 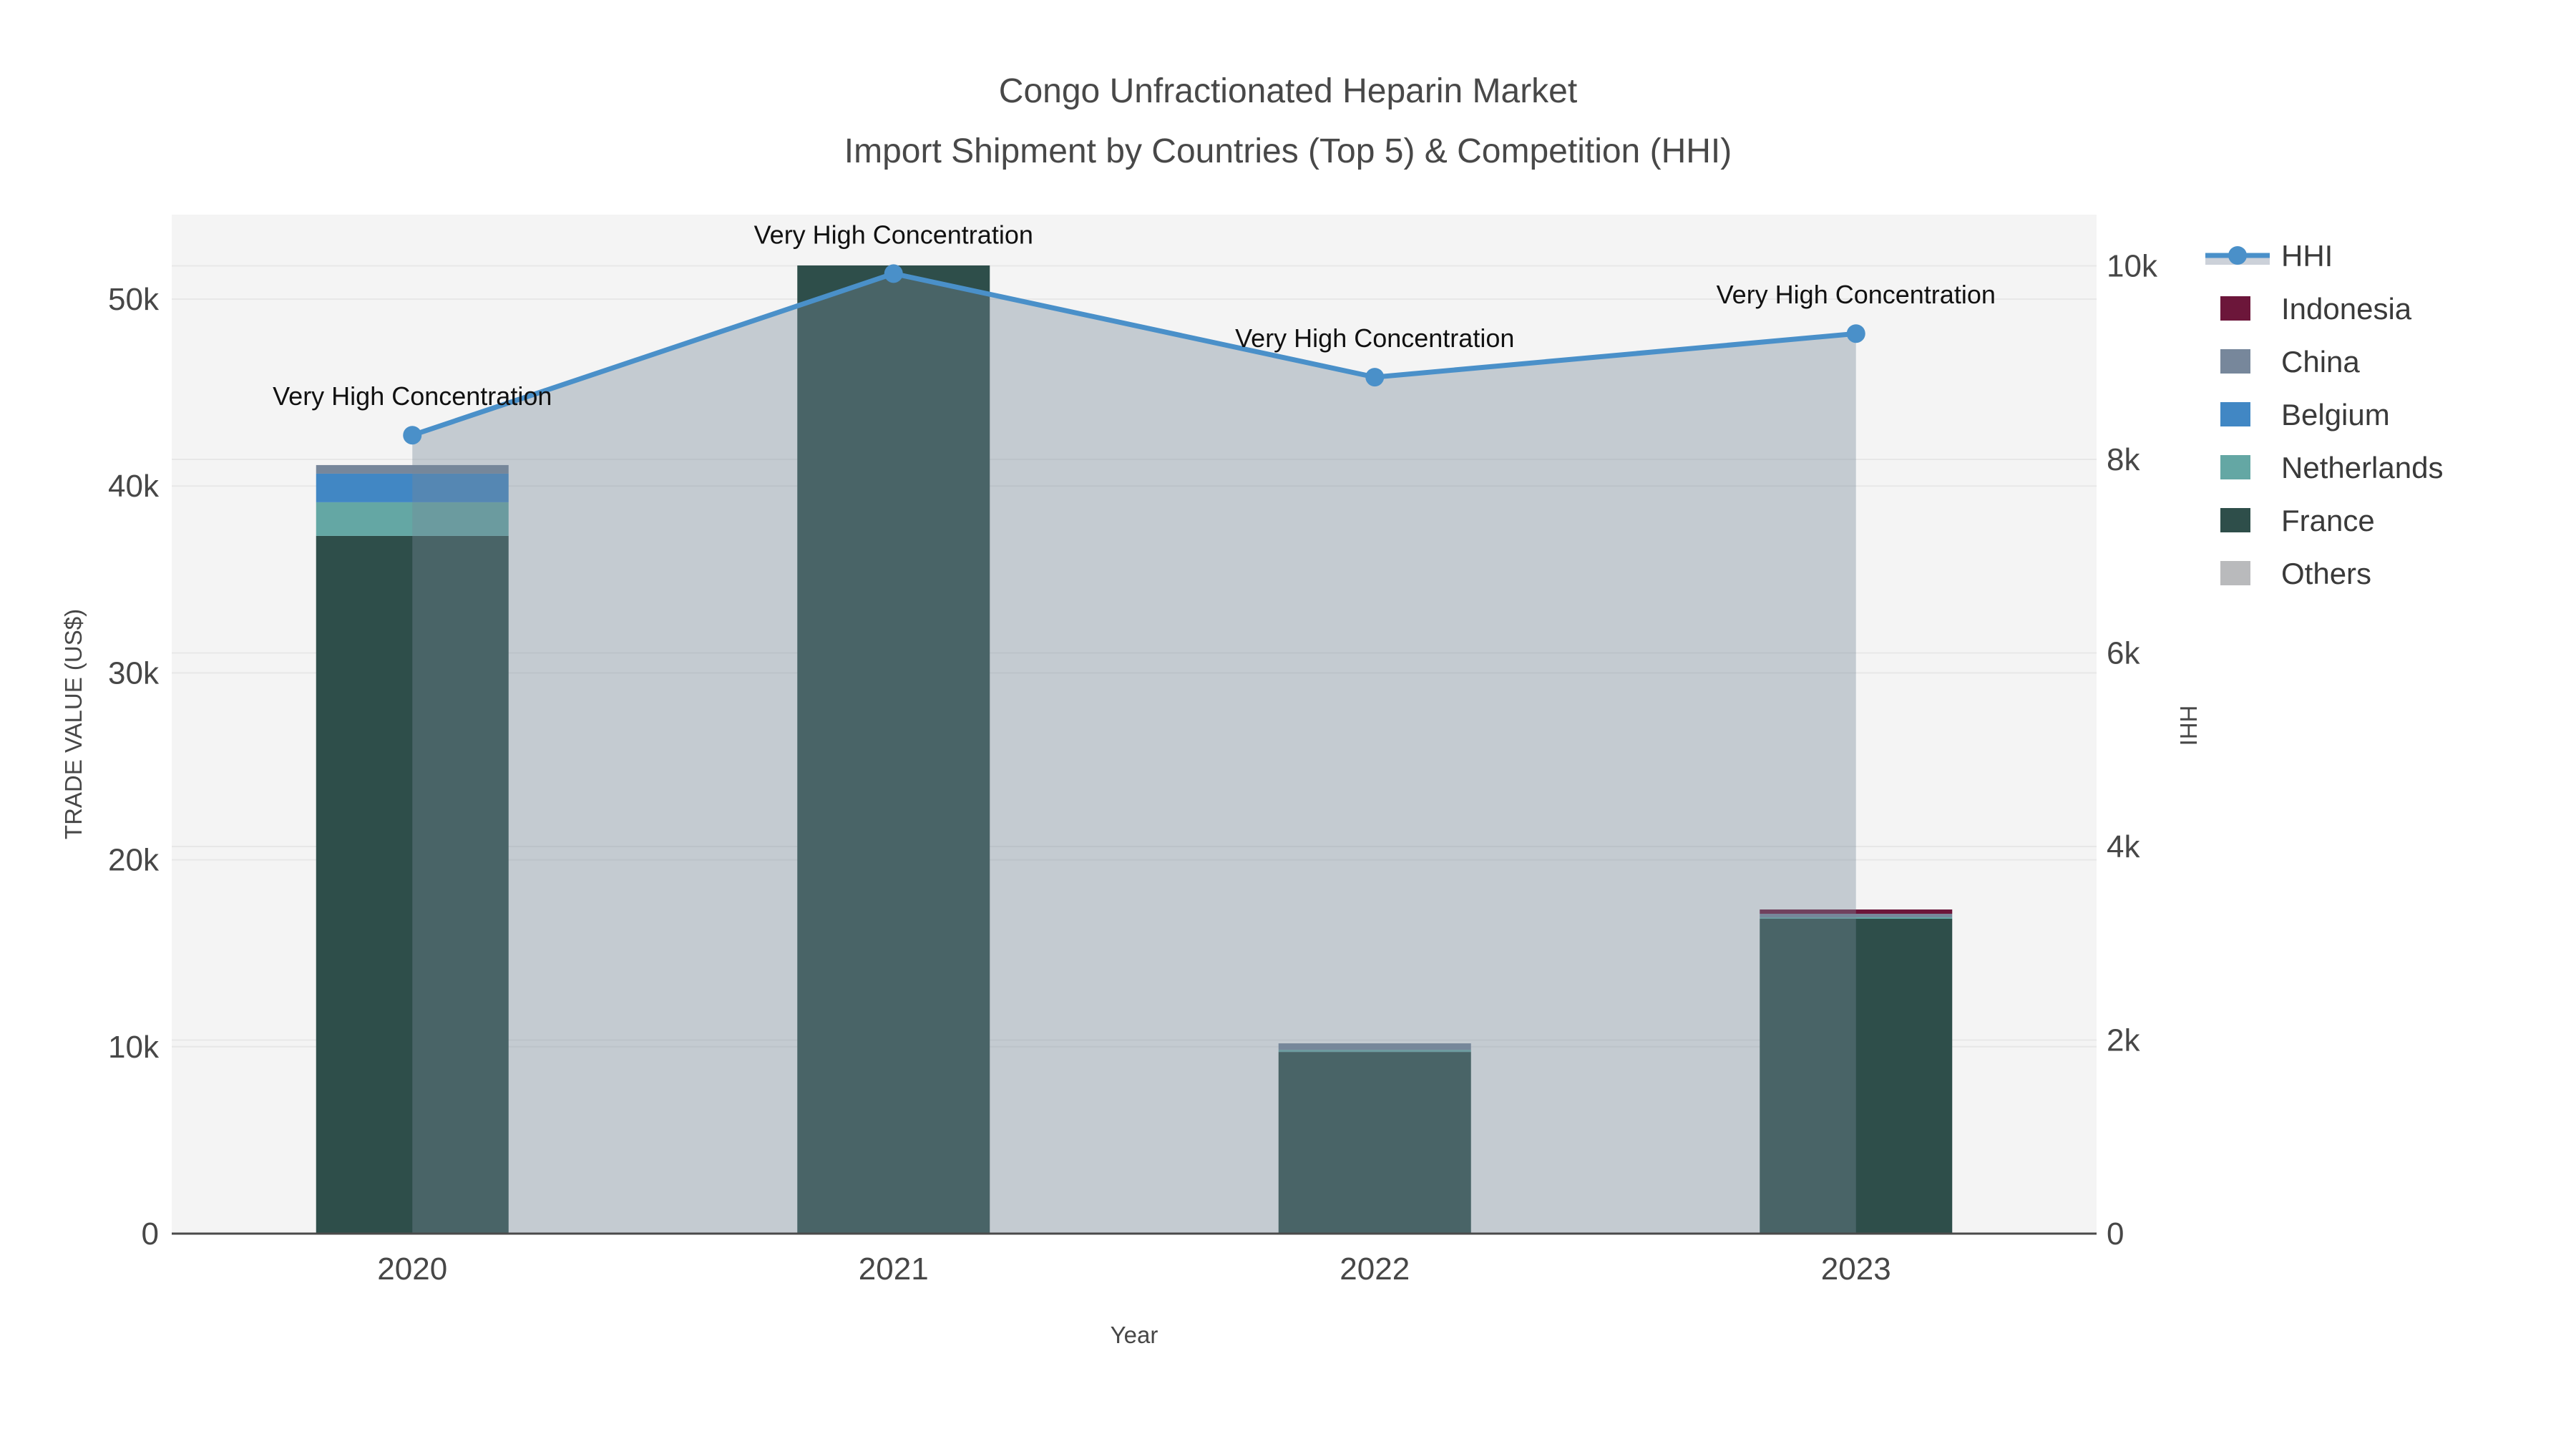 I want to click on bar-segment-france-2022, so click(x=1374, y=1143).